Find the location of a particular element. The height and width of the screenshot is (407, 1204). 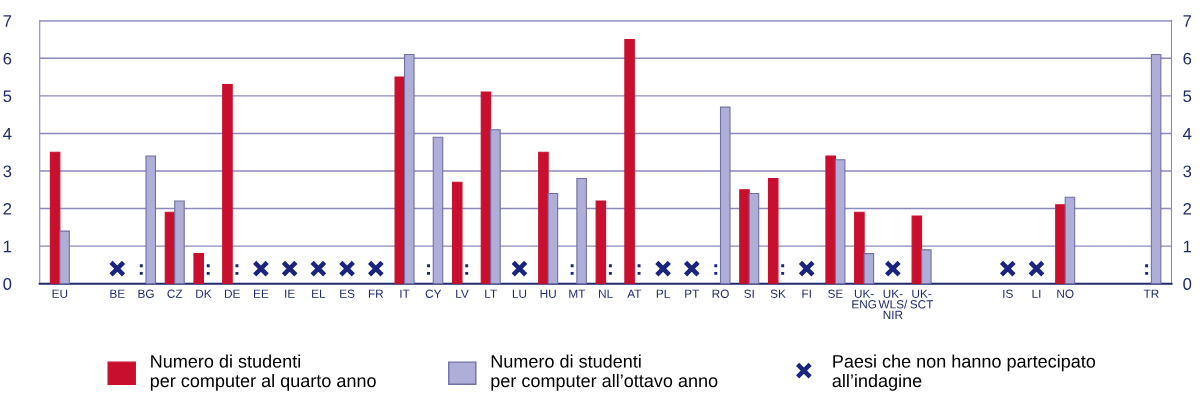

y2-tick-label: 7 is located at coordinates (1187, 21).